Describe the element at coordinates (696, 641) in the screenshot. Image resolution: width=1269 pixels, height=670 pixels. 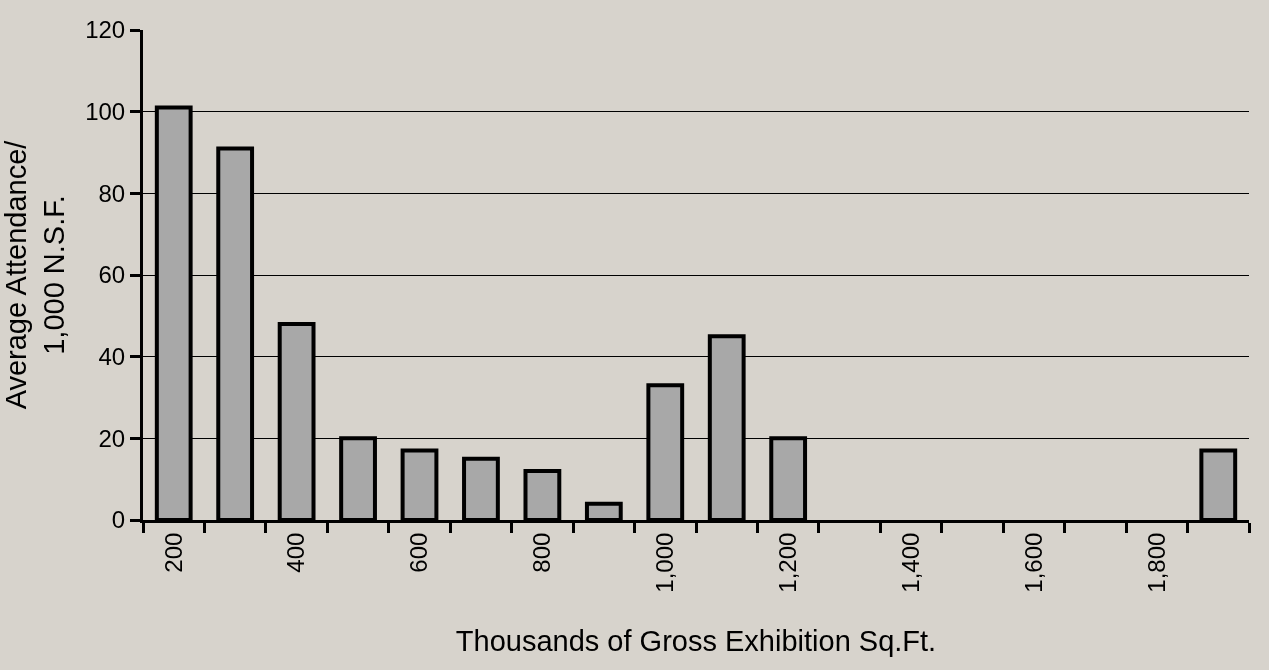
I see `x-axis-title: Thousands of Gross Exhibition Sq.Ft.` at that location.